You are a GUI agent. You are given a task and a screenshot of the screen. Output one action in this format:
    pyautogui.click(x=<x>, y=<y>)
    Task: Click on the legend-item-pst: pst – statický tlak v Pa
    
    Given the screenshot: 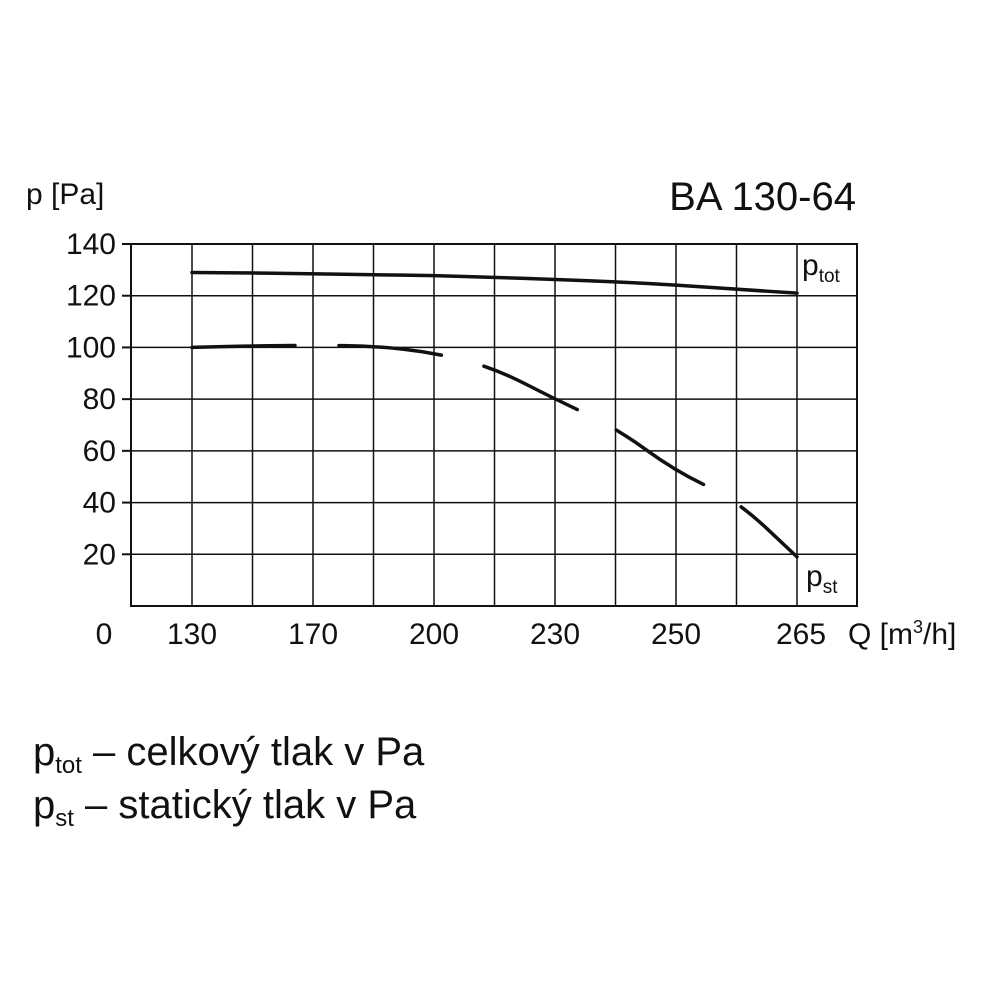 What is the action you would take?
    pyautogui.click(x=224, y=812)
    